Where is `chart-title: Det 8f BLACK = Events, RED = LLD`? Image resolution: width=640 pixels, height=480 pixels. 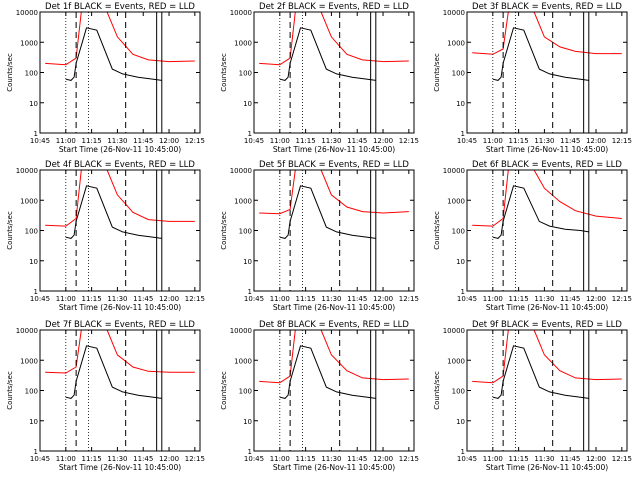
chart-title: Det 8f BLACK = Events, RED = LLD is located at coordinates (334, 325).